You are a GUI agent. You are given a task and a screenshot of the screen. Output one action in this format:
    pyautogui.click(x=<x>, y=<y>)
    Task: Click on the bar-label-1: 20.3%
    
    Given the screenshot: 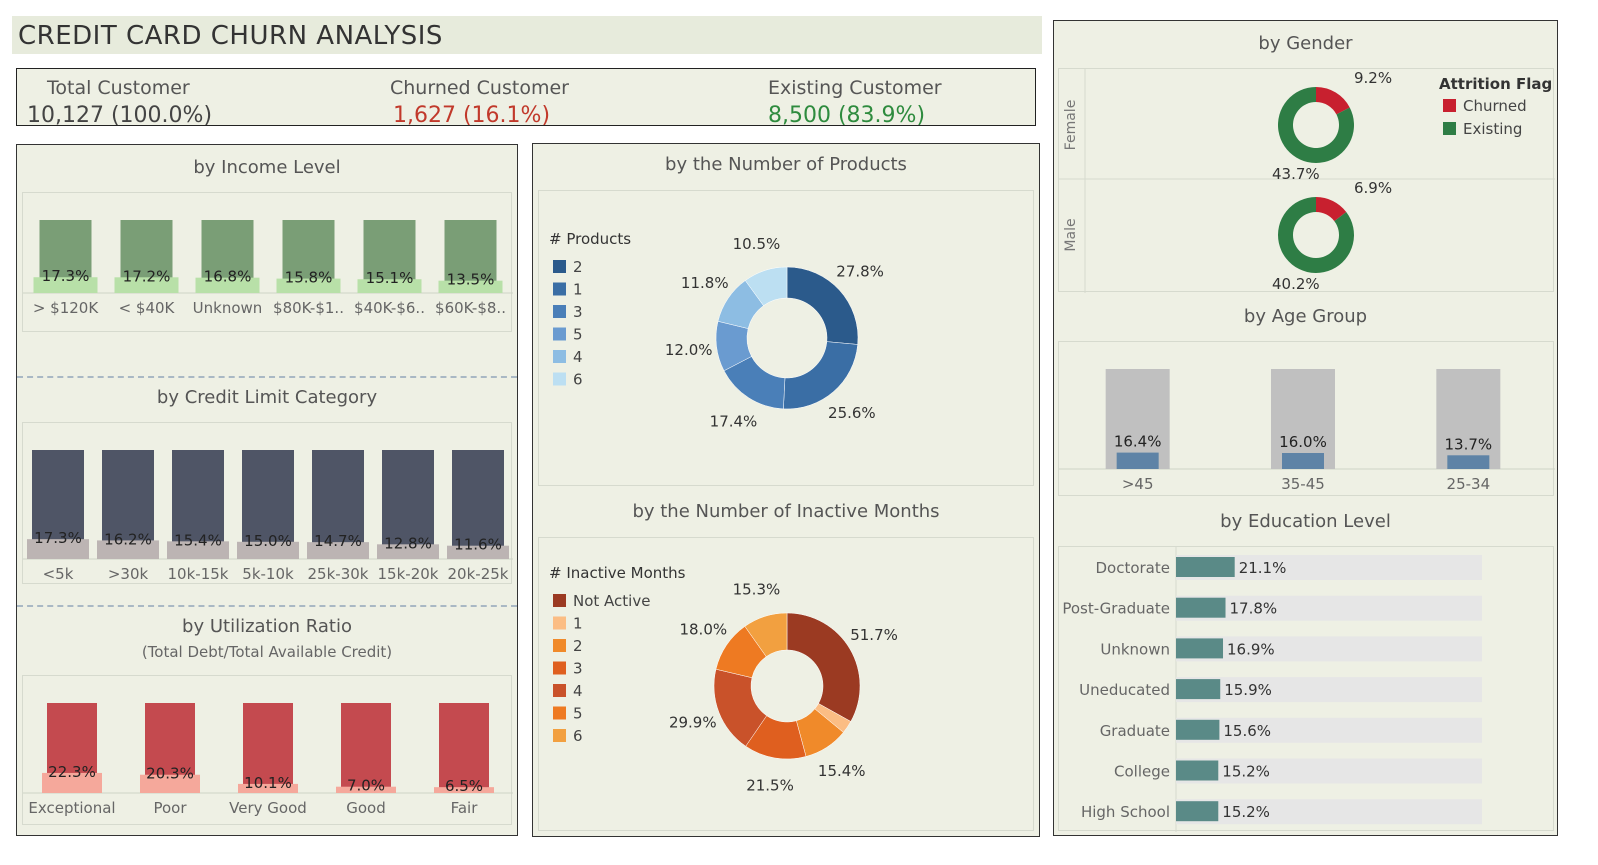 What is the action you would take?
    pyautogui.click(x=170, y=774)
    